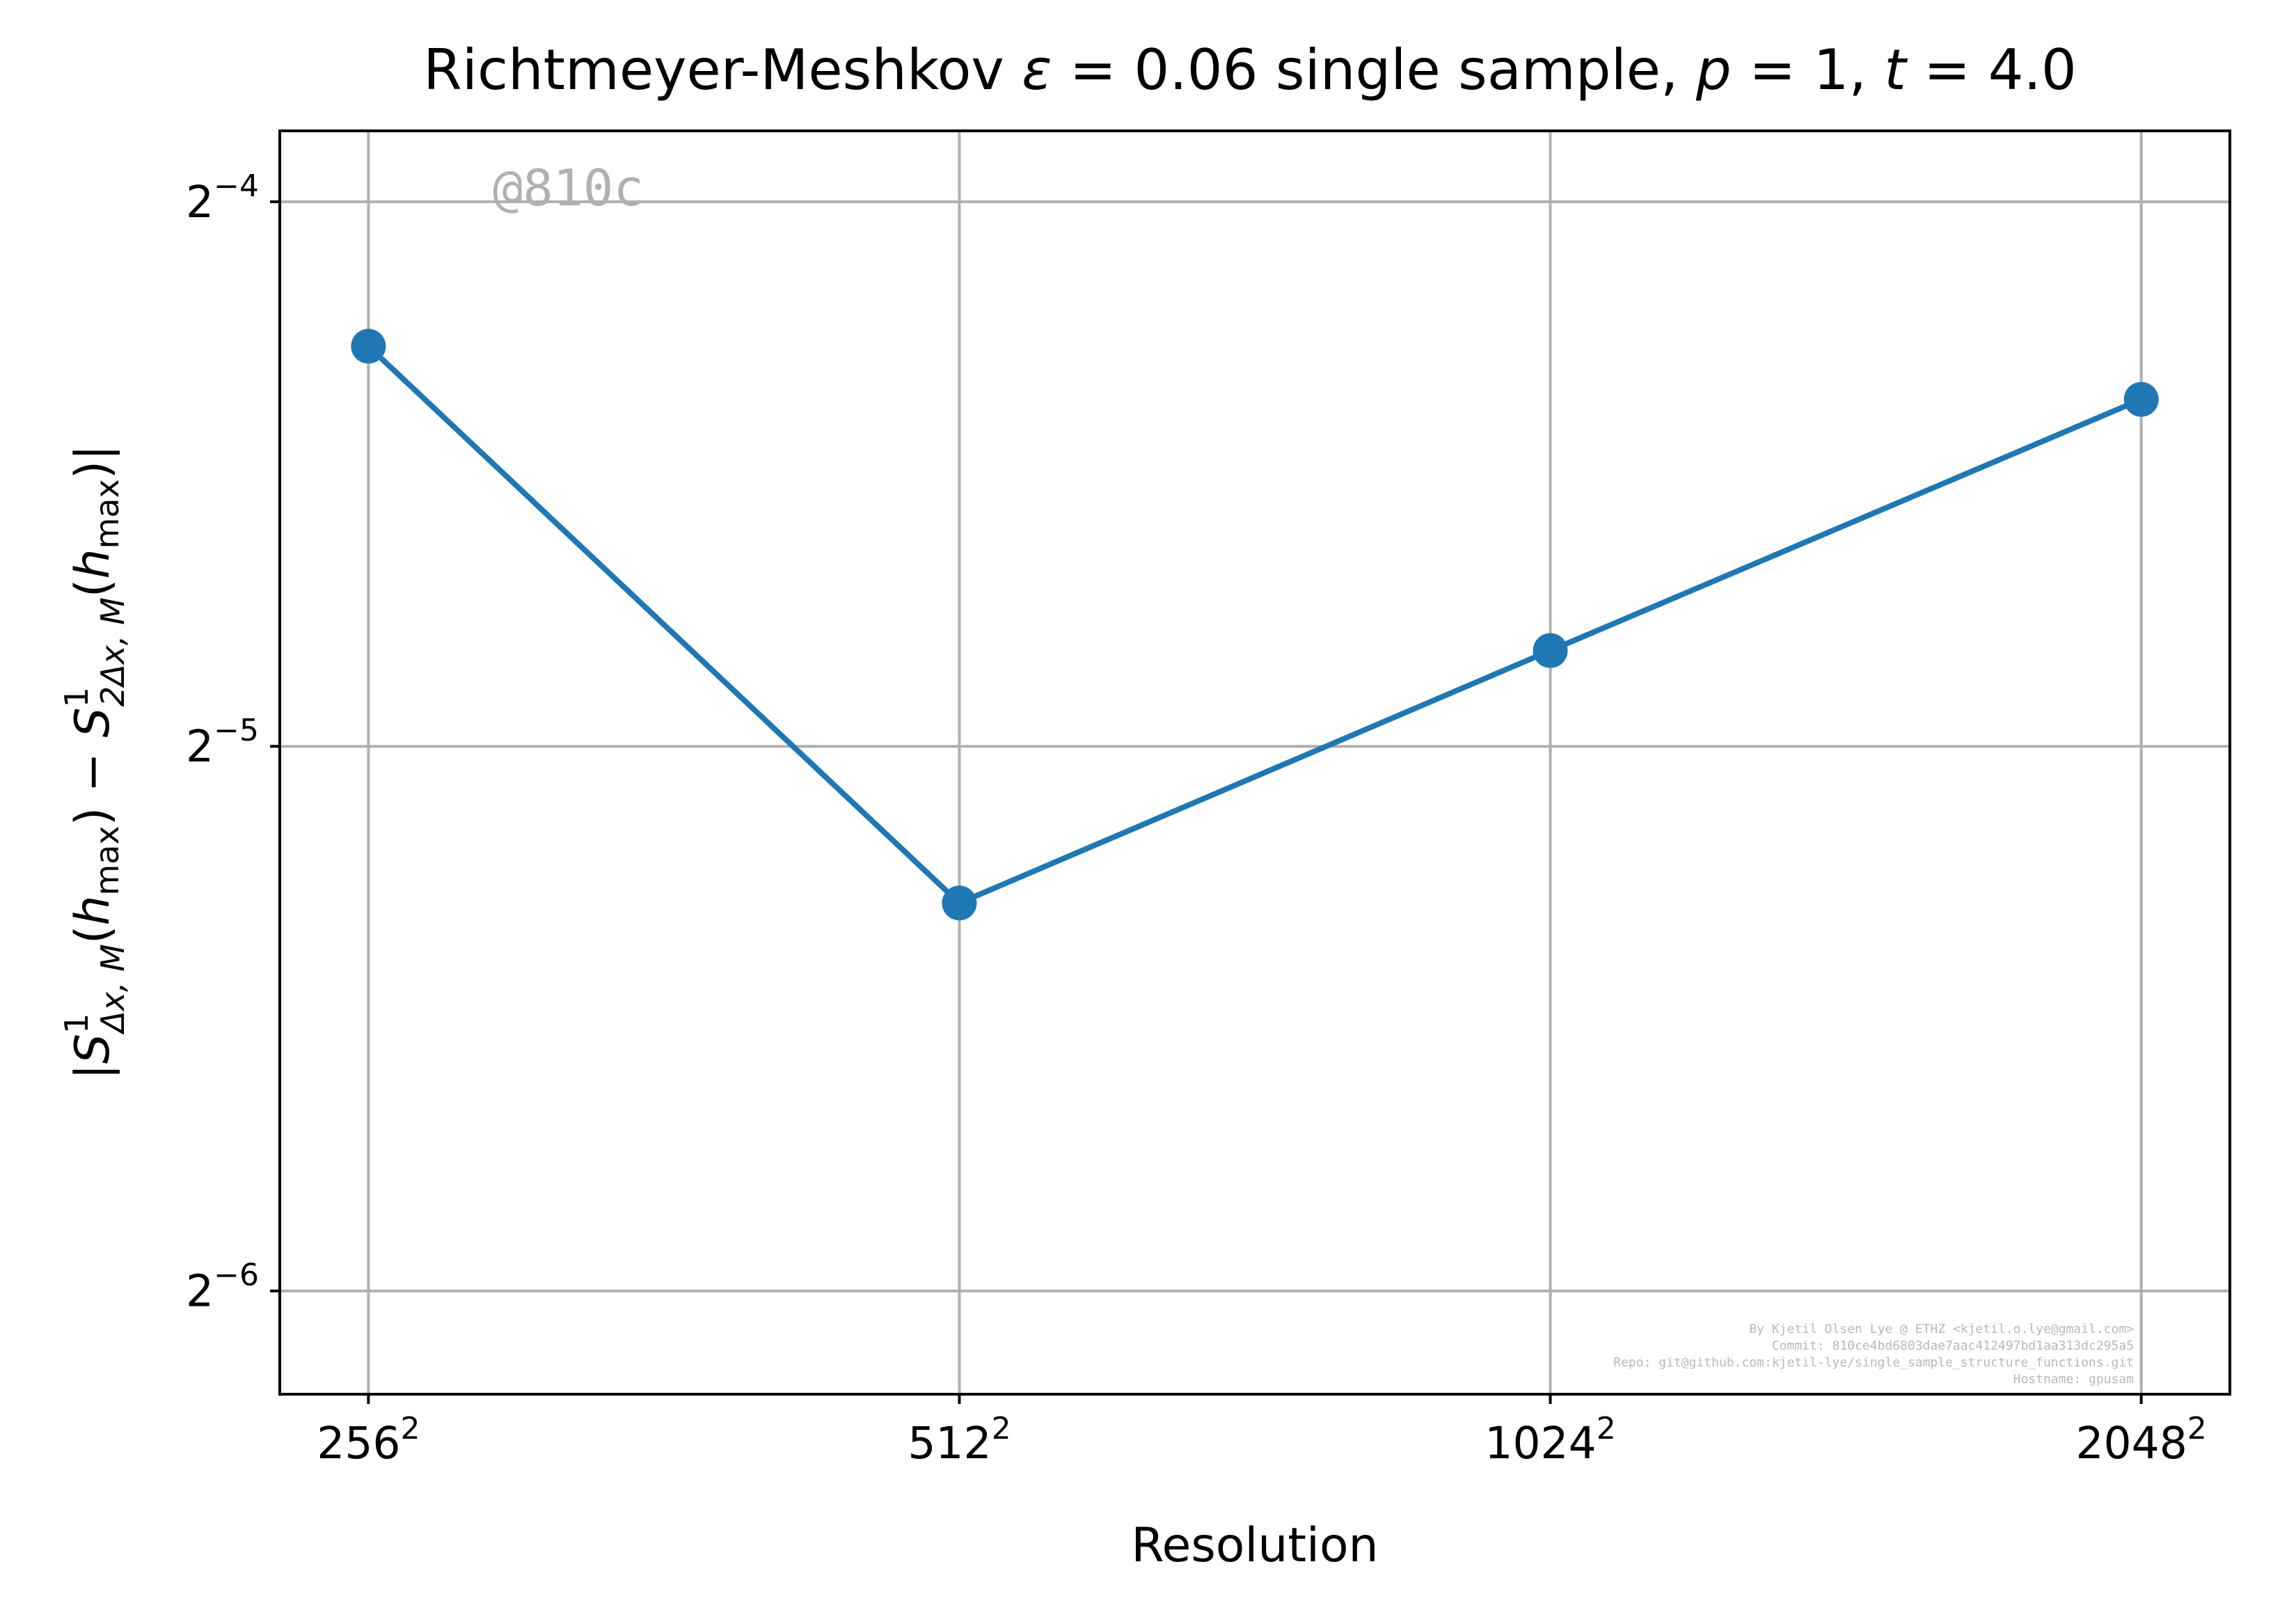 This screenshot has width=2296, height=1610. I want to click on y-tick-label: 2−4, so click(222, 198).